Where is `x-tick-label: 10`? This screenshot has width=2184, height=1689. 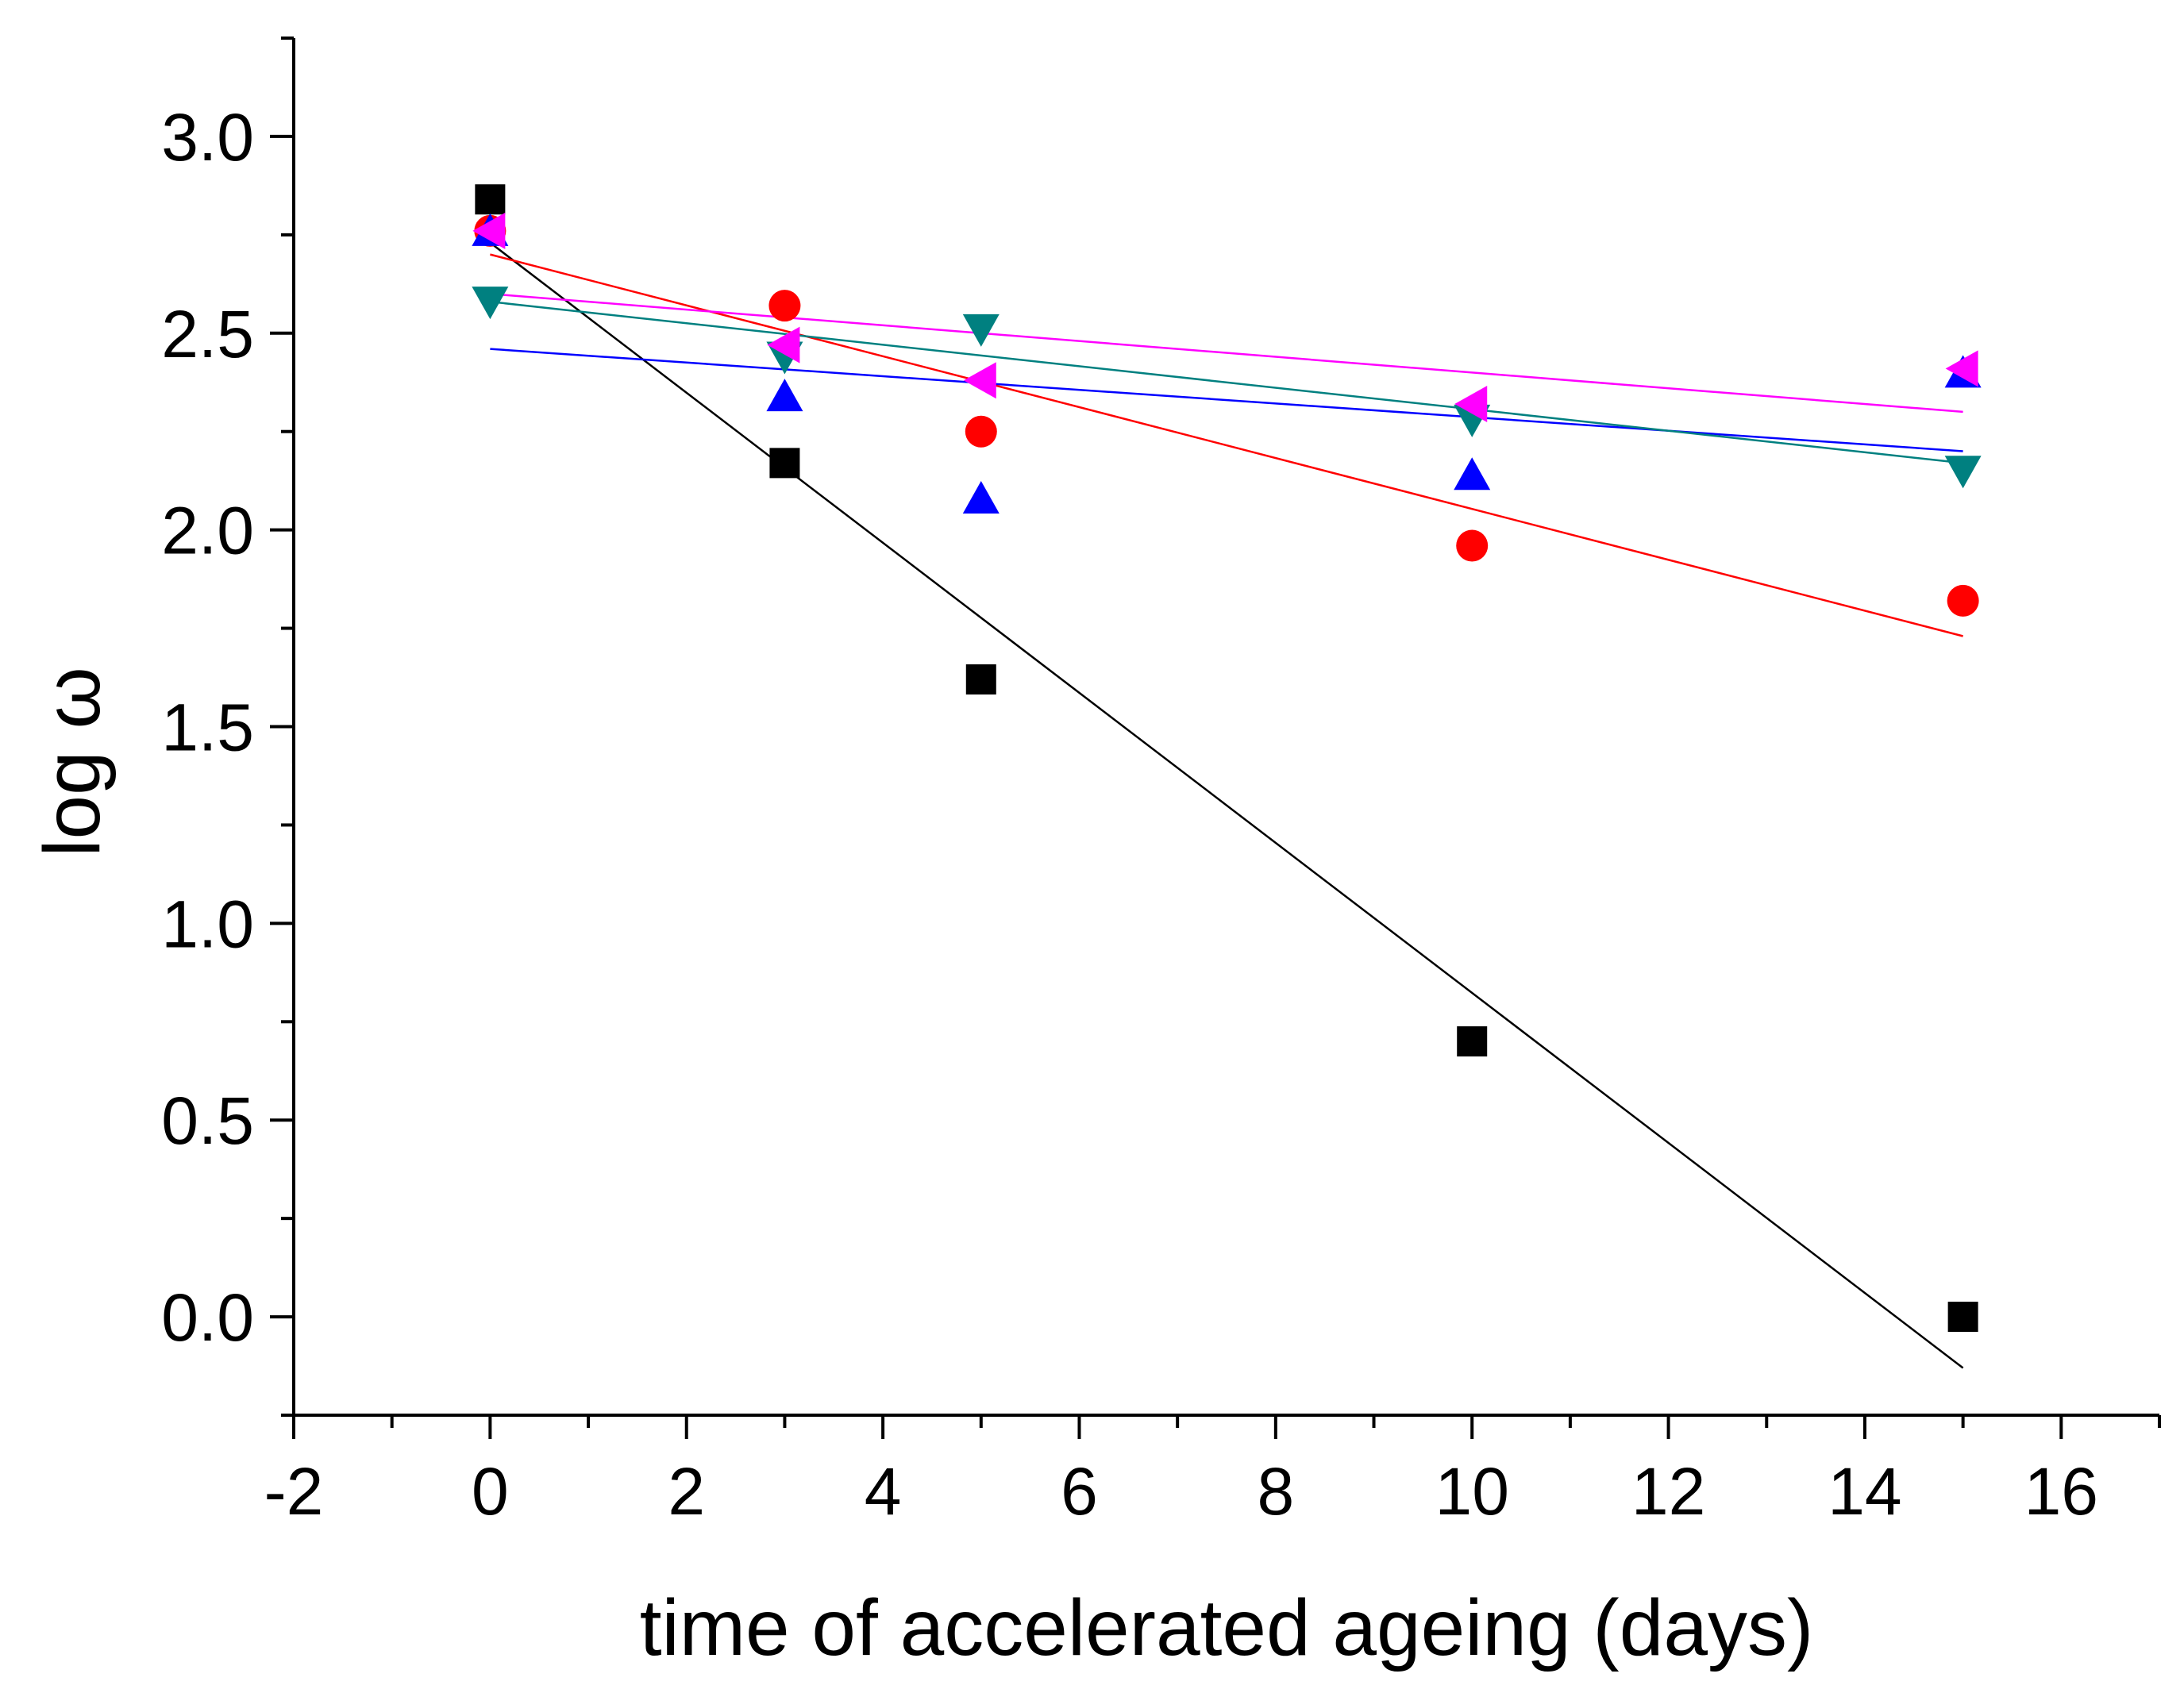 x-tick-label: 10 is located at coordinates (1471, 1491).